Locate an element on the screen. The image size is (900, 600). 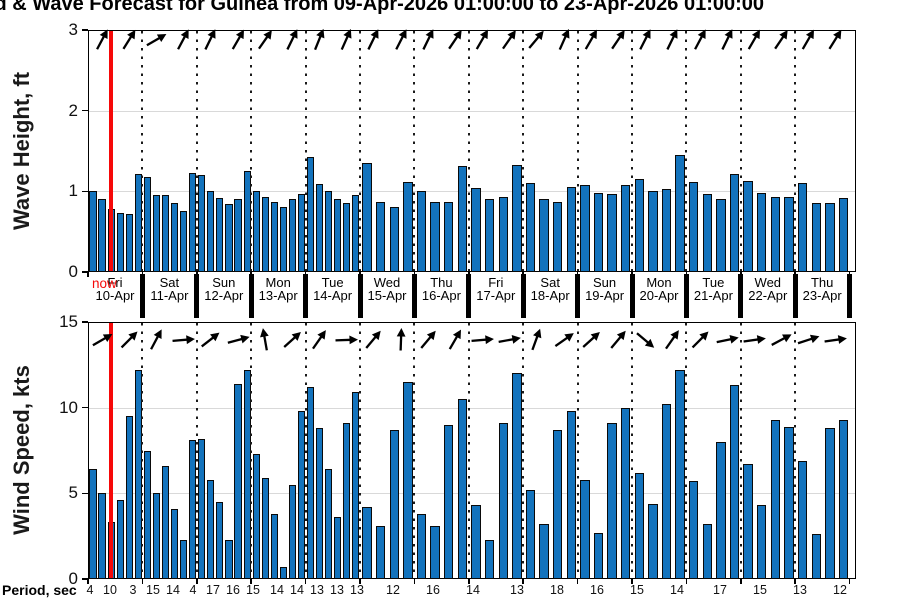
wind-gridline is located at coordinates (472, 408).